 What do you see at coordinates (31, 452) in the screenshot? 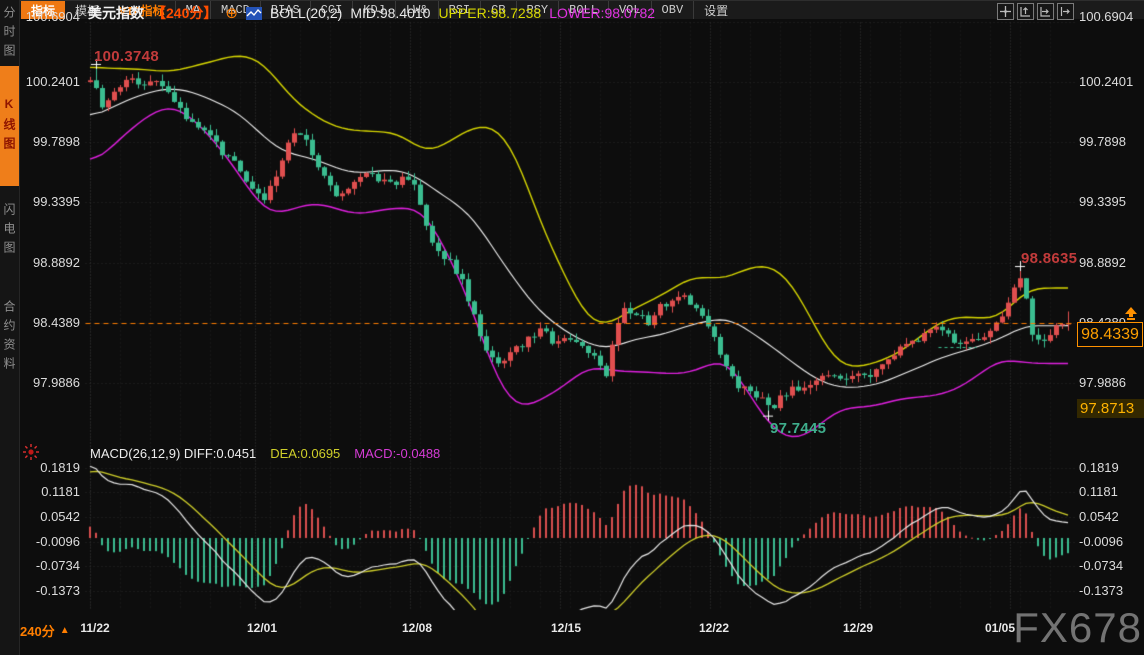
I see `indicator-settings-icon` at bounding box center [31, 452].